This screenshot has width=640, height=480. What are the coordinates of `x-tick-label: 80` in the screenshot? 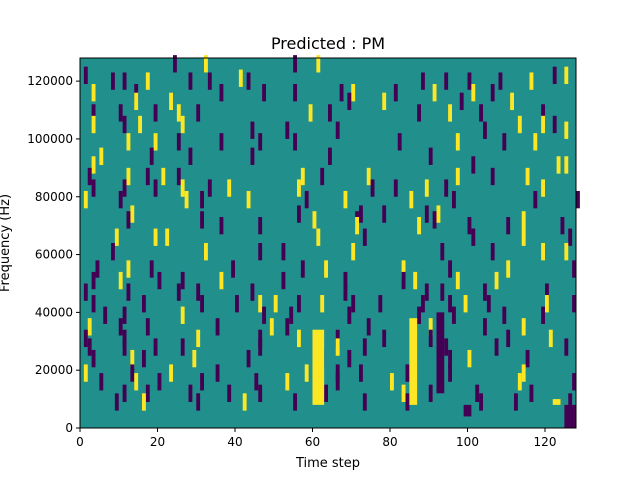 It's located at (389, 442).